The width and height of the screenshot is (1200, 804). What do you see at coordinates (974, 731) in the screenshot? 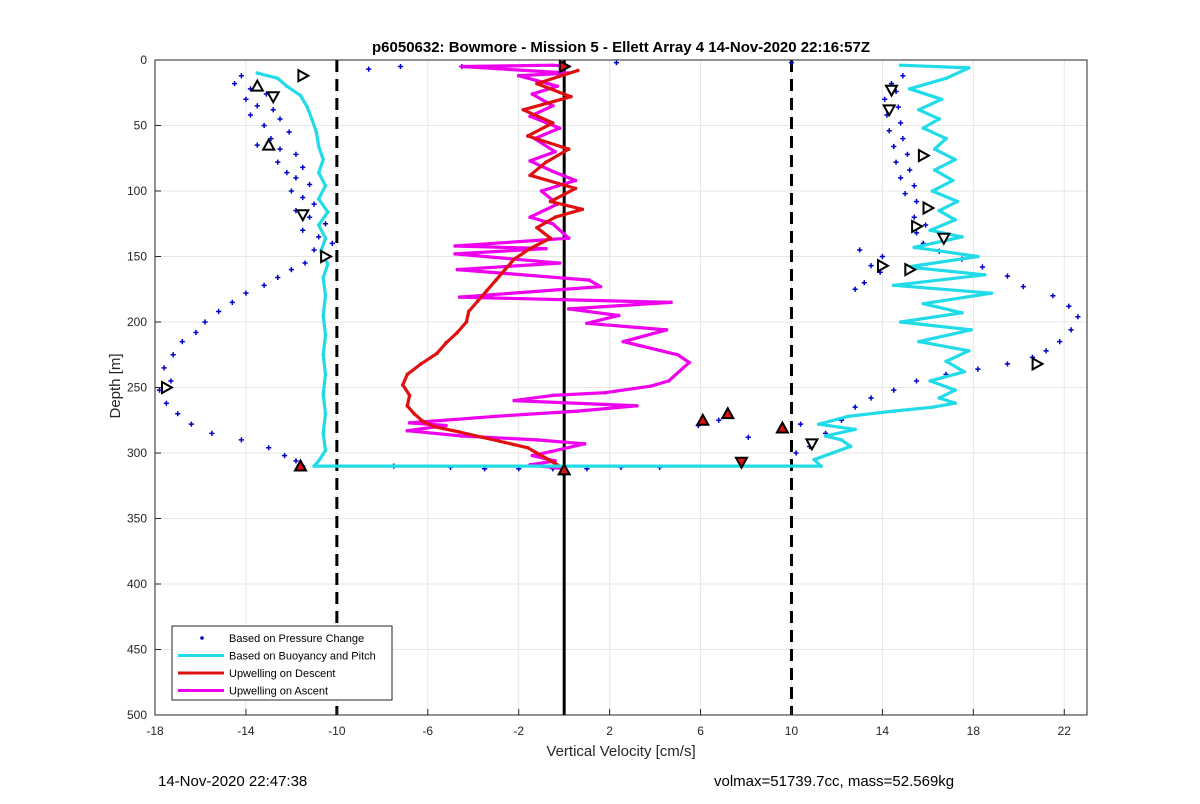
I see `x-tick-label: 18` at bounding box center [974, 731].